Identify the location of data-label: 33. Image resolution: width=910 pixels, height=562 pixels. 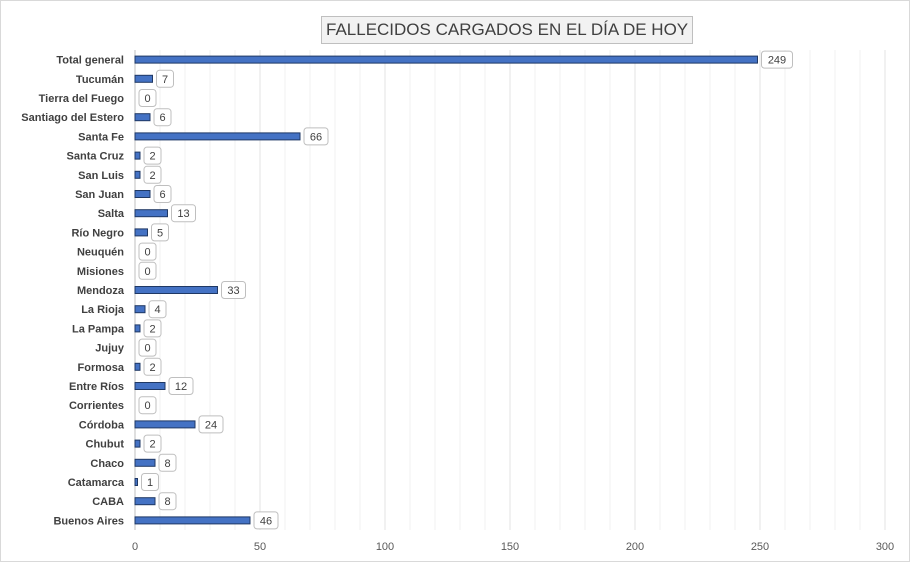
(233, 291).